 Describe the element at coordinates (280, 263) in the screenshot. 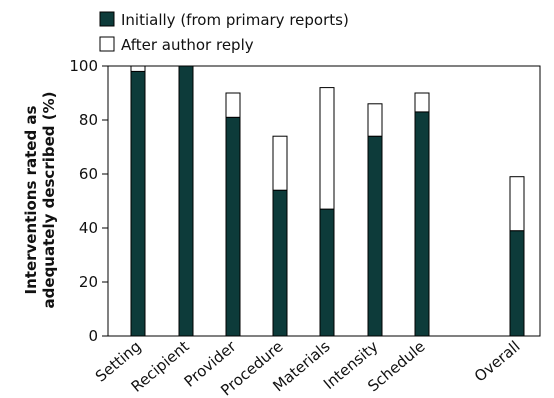

I see `bar-procedure-initially` at that location.